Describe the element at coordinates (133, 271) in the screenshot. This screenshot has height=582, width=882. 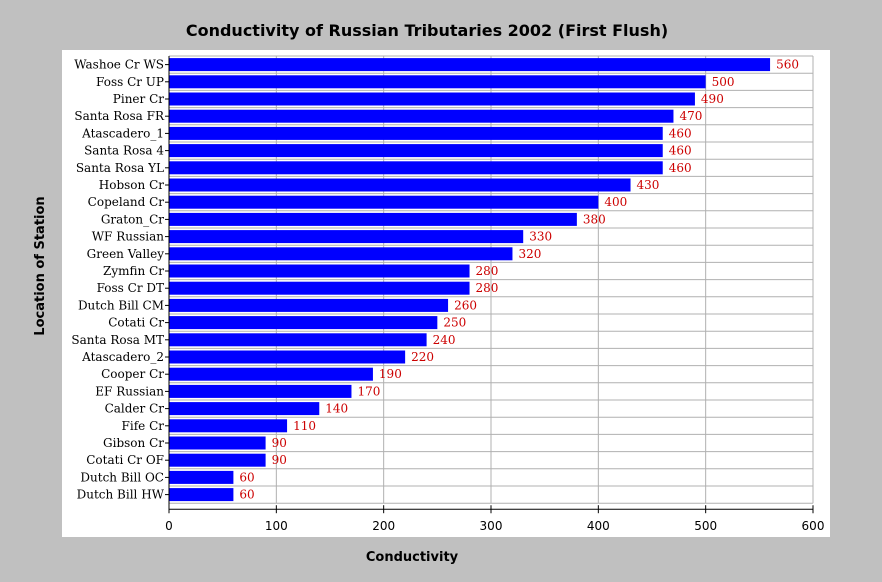
I see `category-label: Zymfin Cr` at that location.